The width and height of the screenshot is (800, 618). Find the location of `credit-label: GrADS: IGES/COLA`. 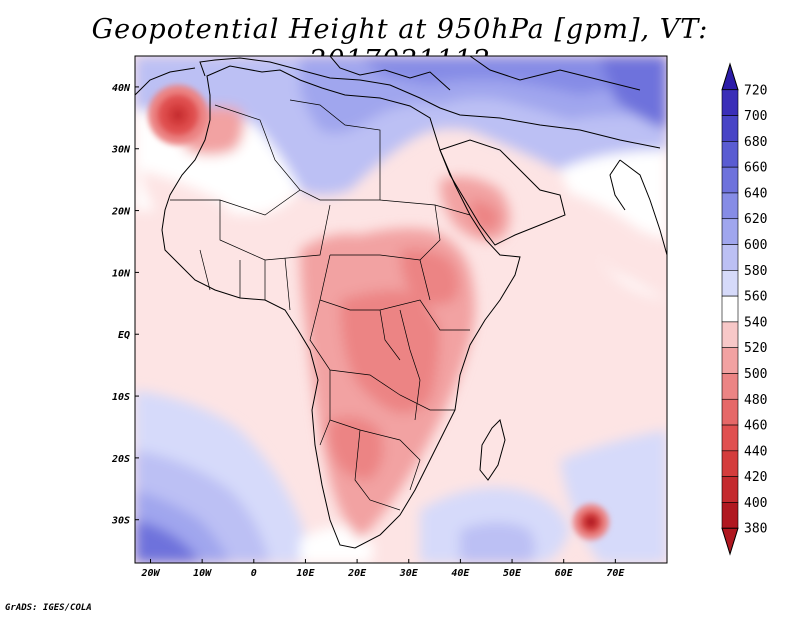

credit-label: GrADS: IGES/COLA is located at coordinates (48, 608).